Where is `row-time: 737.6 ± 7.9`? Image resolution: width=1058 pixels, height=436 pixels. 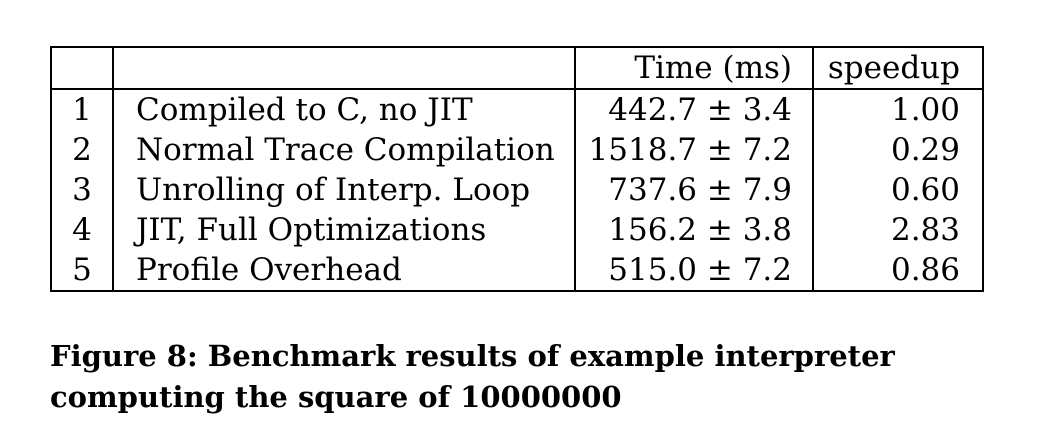 row-time: 737.6 ± 7.9 is located at coordinates (694, 190).